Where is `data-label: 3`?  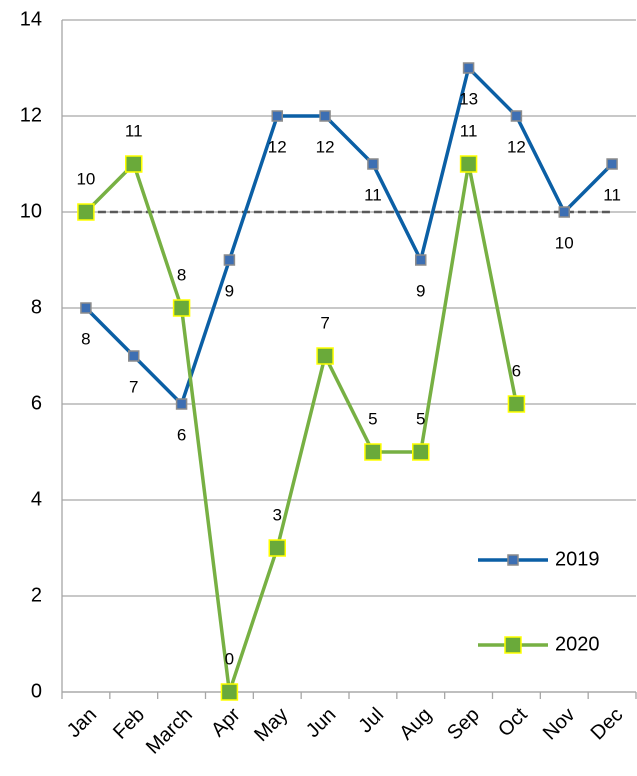 data-label: 3 is located at coordinates (277, 514).